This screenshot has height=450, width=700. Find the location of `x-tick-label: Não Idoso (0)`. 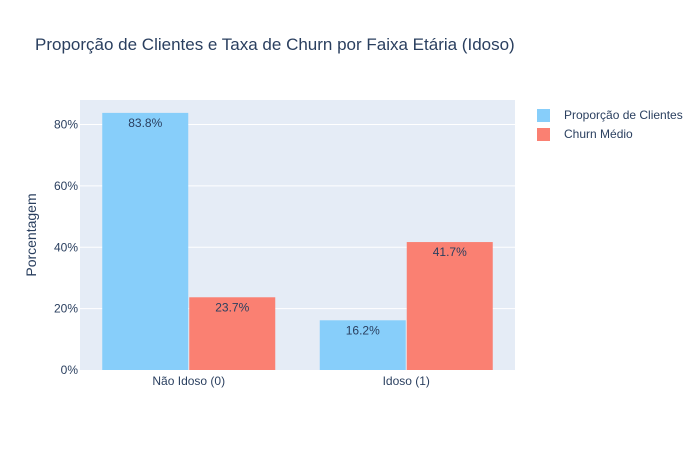

x-tick-label: Não Idoso (0) is located at coordinates (188, 381).